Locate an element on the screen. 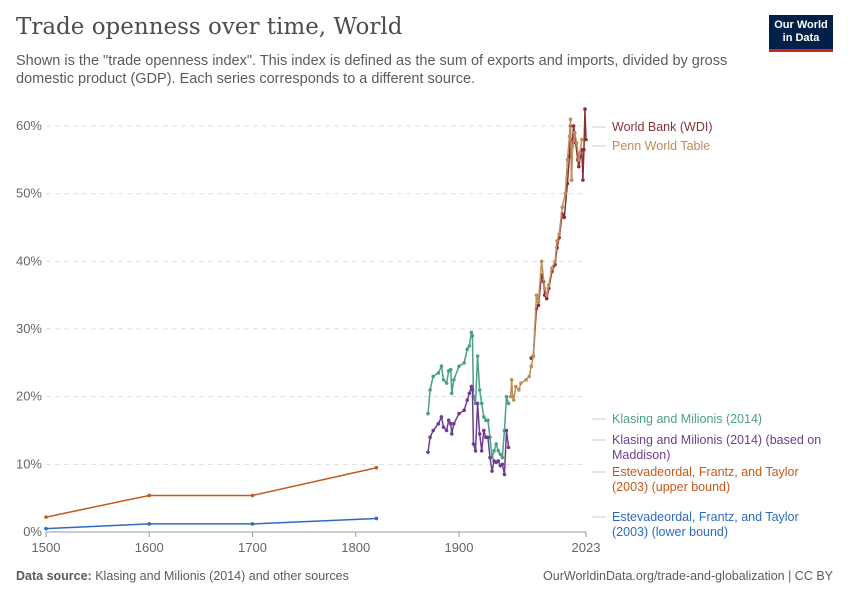 This screenshot has width=850, height=600. chart-title: Trade openness over time, World is located at coordinates (209, 27).